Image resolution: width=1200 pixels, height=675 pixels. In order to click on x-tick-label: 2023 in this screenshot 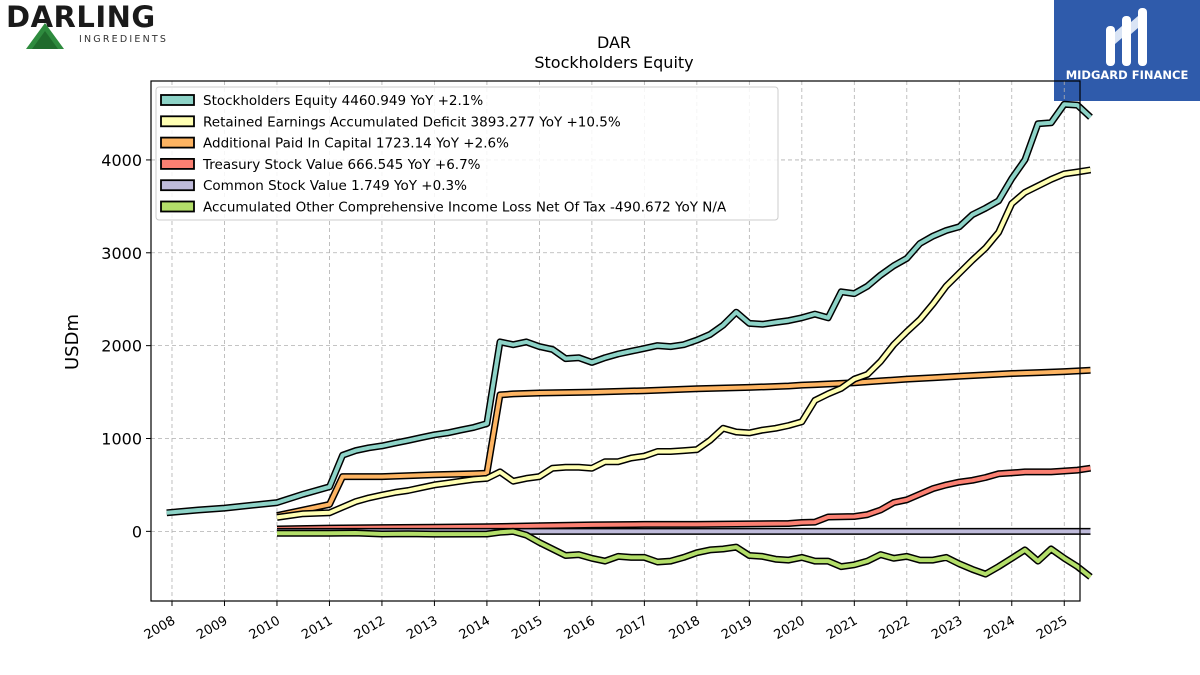, I will do `click(947, 628)`.